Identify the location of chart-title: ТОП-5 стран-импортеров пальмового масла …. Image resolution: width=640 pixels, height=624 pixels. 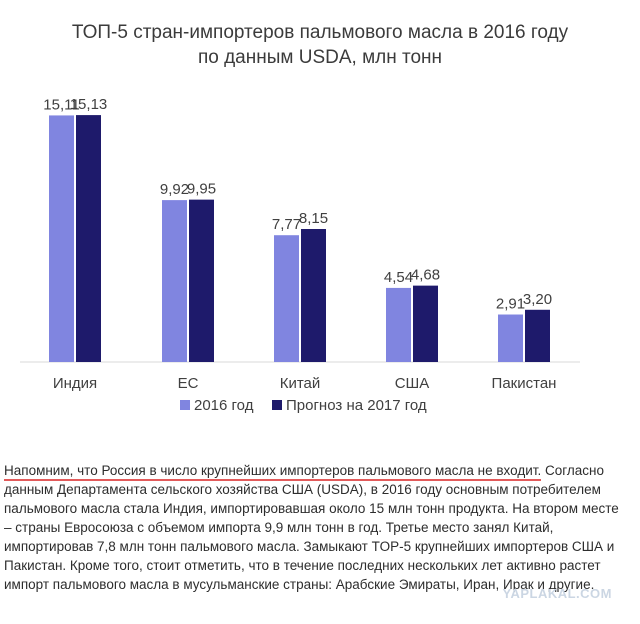
(320, 45).